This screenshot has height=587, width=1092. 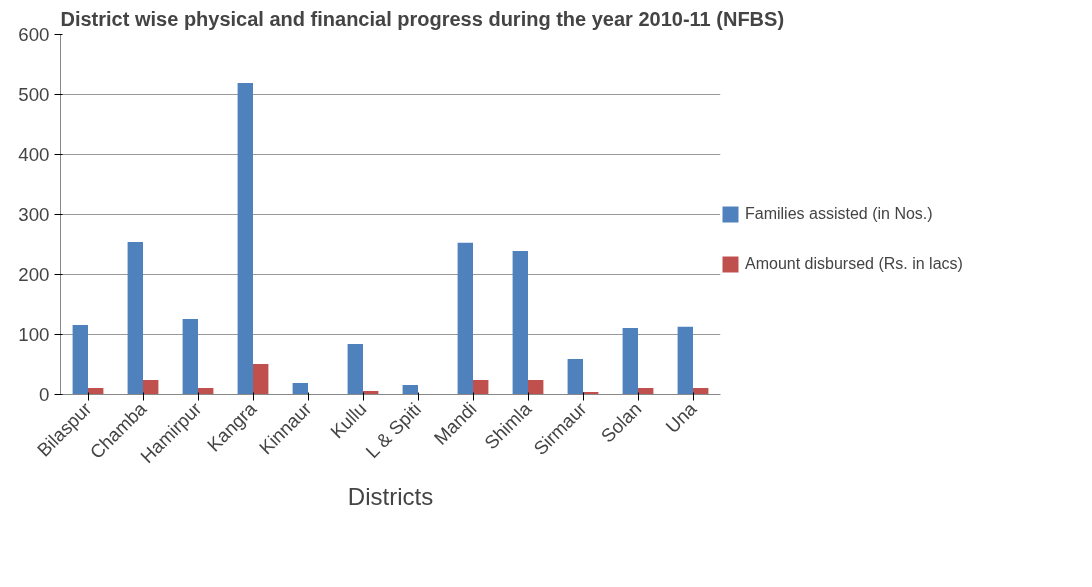 What do you see at coordinates (422, 18) in the screenshot?
I see `chart-title: District wise physical and financial progress during the year 2010-11 (NFBS)` at bounding box center [422, 18].